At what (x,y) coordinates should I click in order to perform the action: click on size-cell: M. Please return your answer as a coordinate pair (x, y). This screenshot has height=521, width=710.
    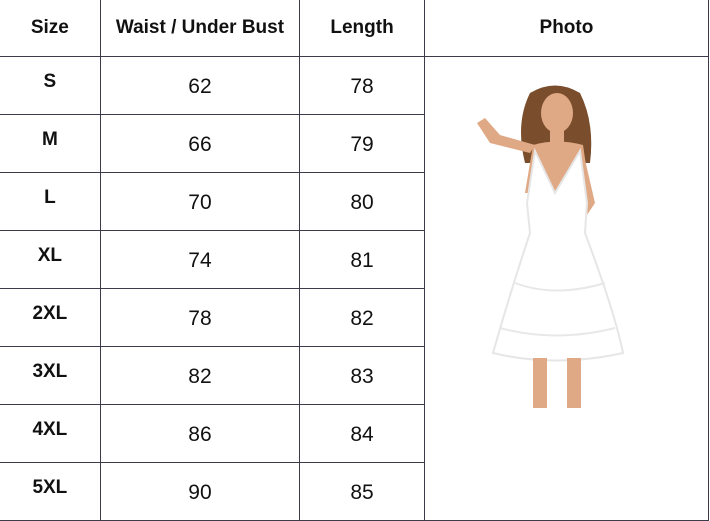
    Looking at the image, I should click on (50, 143).